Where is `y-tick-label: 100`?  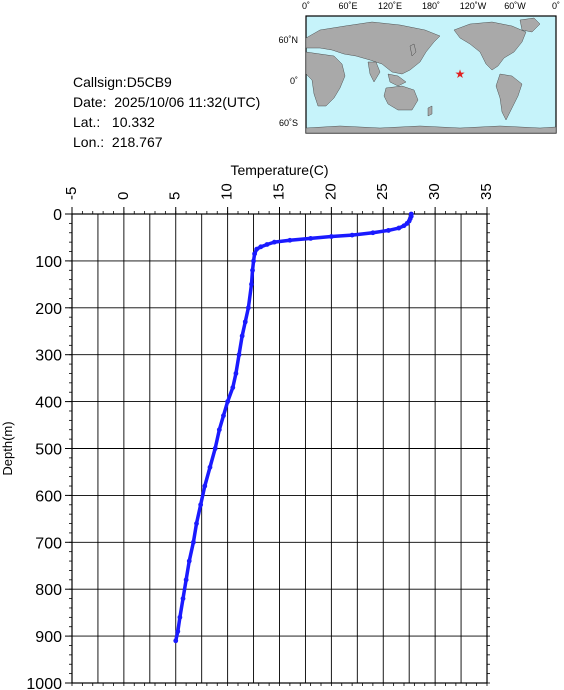 y-tick-label: 100 is located at coordinates (48, 262).